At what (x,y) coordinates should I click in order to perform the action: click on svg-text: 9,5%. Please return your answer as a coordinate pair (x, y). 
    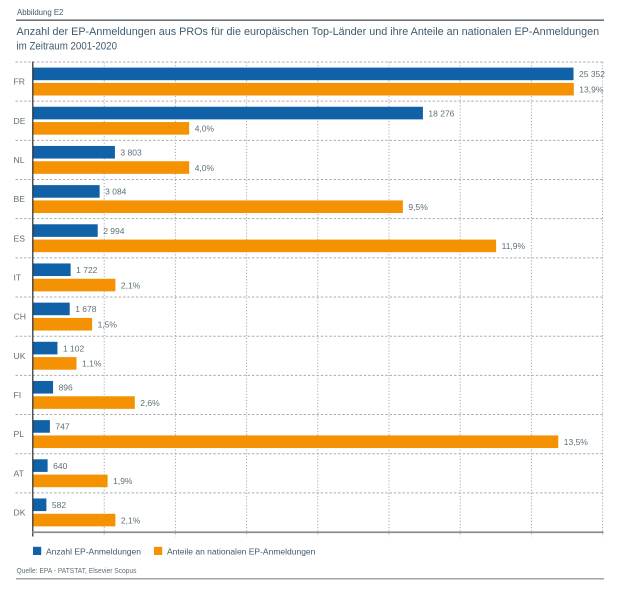
    Looking at the image, I should click on (418, 207).